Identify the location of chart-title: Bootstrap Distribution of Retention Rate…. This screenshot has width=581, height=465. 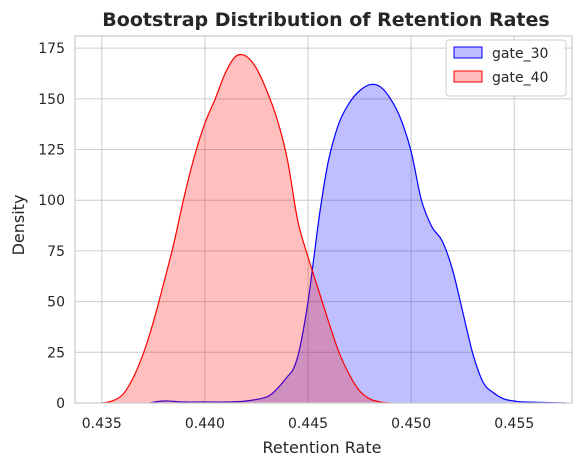
(325, 20).